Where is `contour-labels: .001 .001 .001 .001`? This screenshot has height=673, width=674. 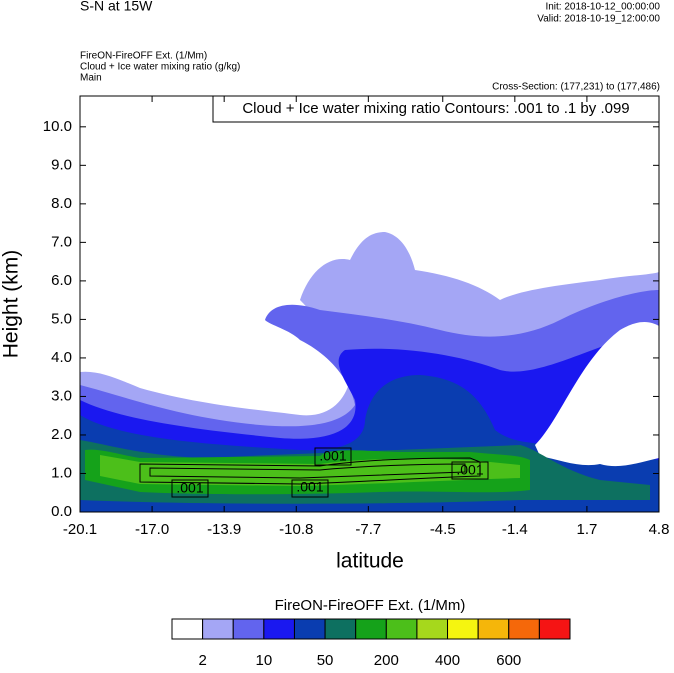
contour-labels: .001 .001 .001 .001 is located at coordinates (330, 472).